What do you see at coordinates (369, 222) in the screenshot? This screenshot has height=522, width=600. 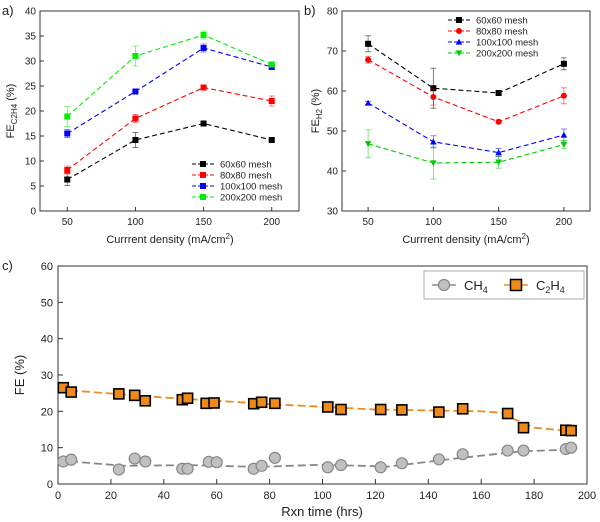 I see `x-tick-label: 50` at bounding box center [369, 222].